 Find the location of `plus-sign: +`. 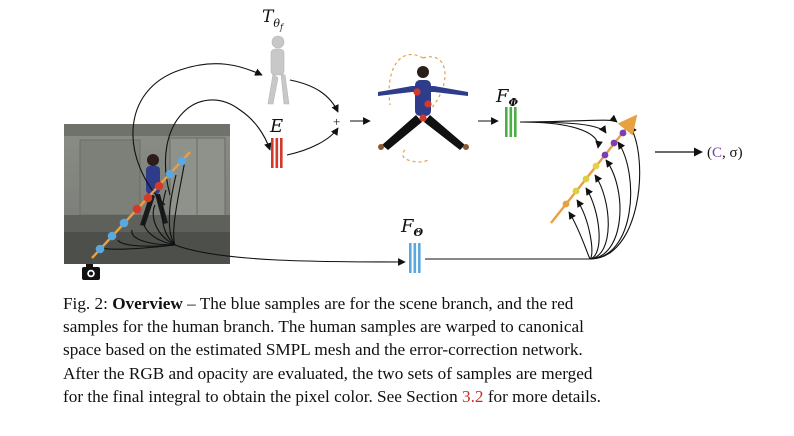

plus-sign: + is located at coordinates (336, 121).